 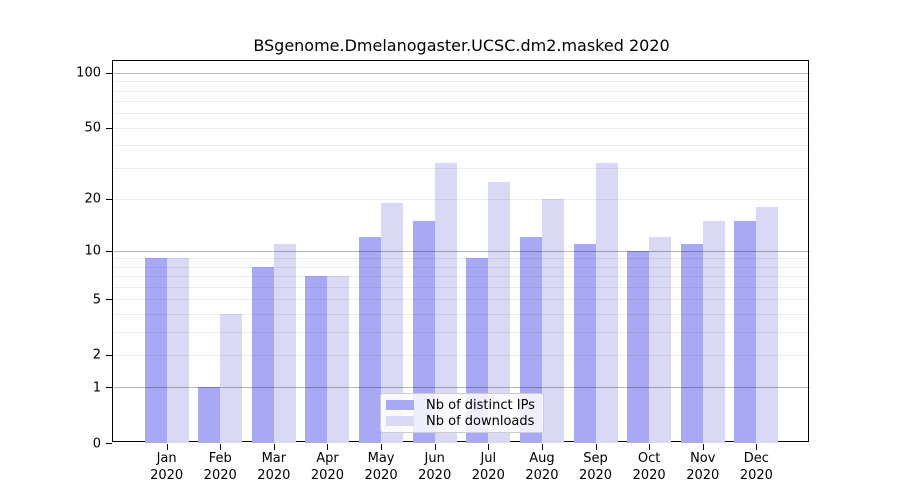 What do you see at coordinates (381, 447) in the screenshot?
I see `x-tick-may` at bounding box center [381, 447].